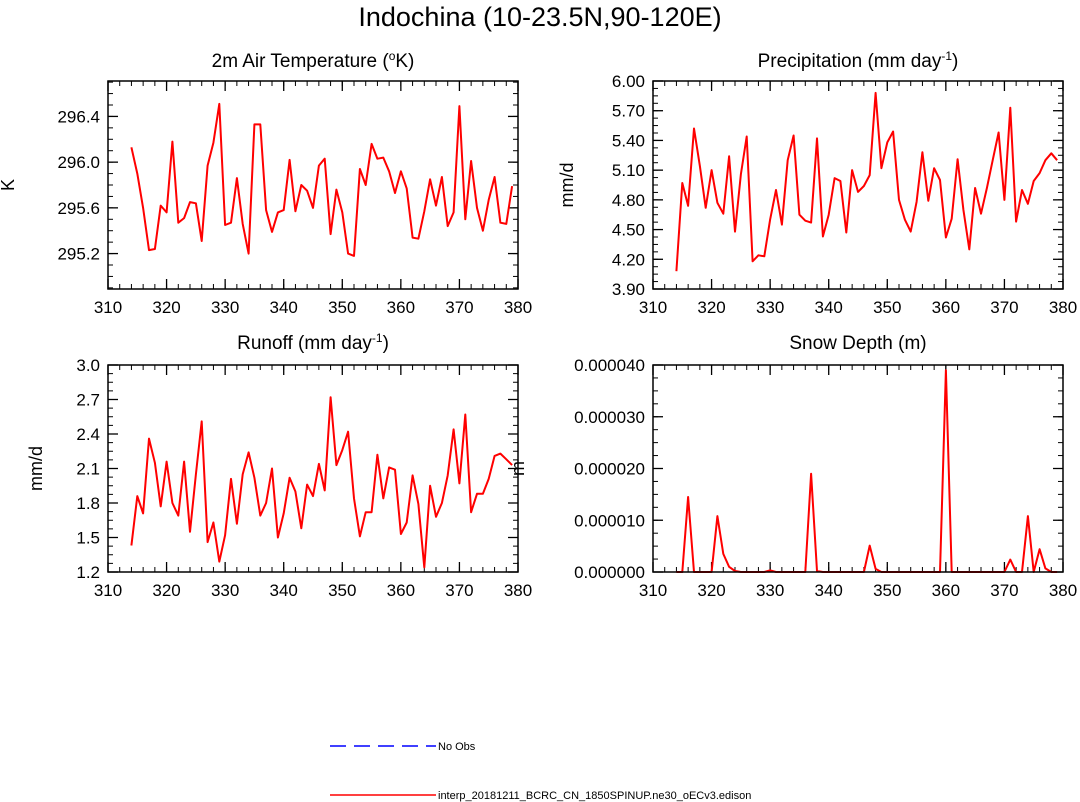  Describe the element at coordinates (342, 307) in the screenshot. I see `air-temperature-x-tick-label: 350` at that location.